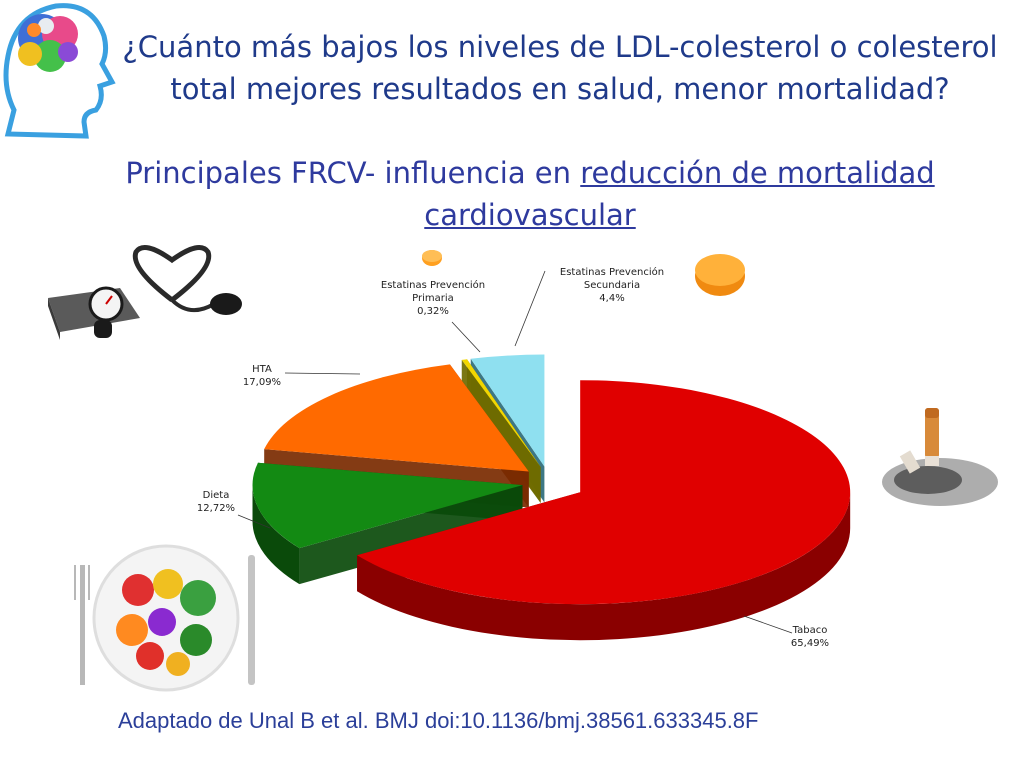 This screenshot has width=1024, height=768. What do you see at coordinates (720, 275) in the screenshot?
I see `pill-large-icon` at bounding box center [720, 275].